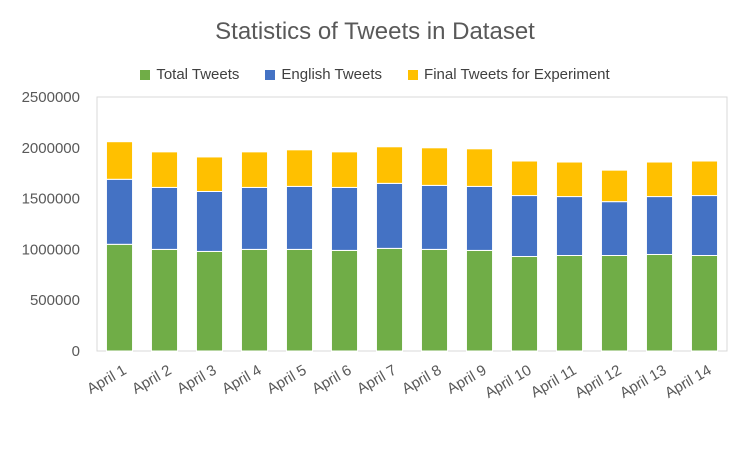 Image resolution: width=750 pixels, height=449 pixels. I want to click on legend-label-final-tweets: Final Tweets for Experiment, so click(517, 74).